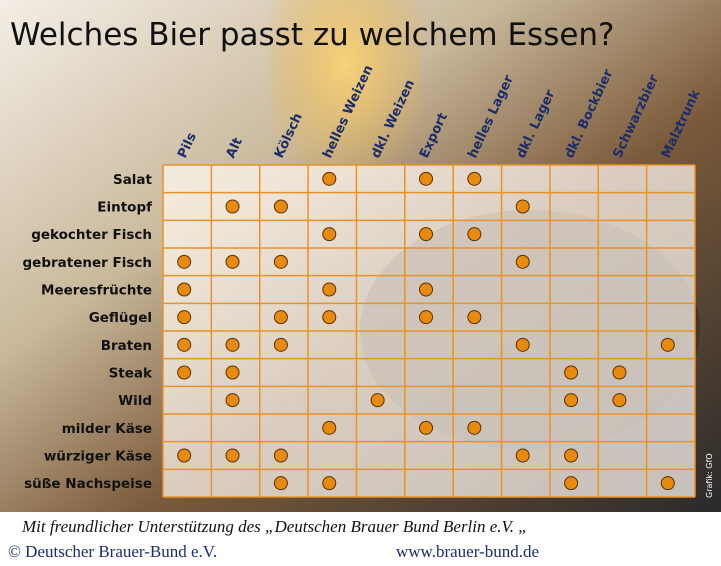 This screenshot has width=721, height=566. Describe the element at coordinates (98, 457) in the screenshot. I see `row-label: würziger Käse` at that location.